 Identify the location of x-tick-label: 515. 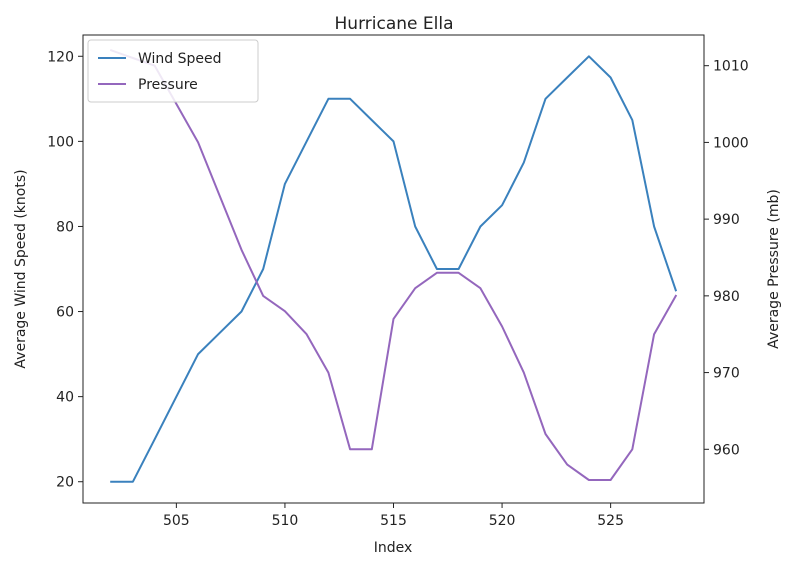
(393, 521).